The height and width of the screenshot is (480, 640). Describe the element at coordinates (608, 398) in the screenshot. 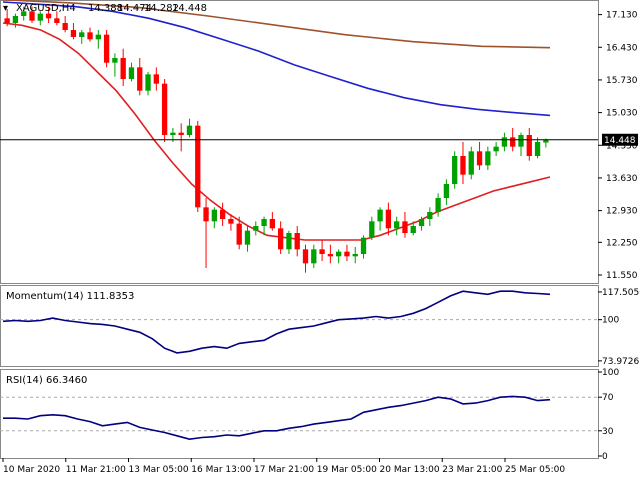

I see `rsi-tick-label: 70` at that location.